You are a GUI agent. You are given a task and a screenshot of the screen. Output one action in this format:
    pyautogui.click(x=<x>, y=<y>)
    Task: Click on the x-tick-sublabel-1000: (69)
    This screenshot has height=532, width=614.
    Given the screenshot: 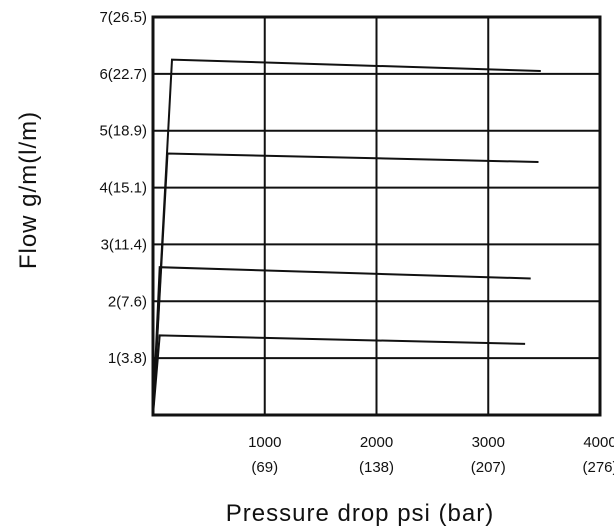 What is the action you would take?
    pyautogui.click(x=264, y=467)
    